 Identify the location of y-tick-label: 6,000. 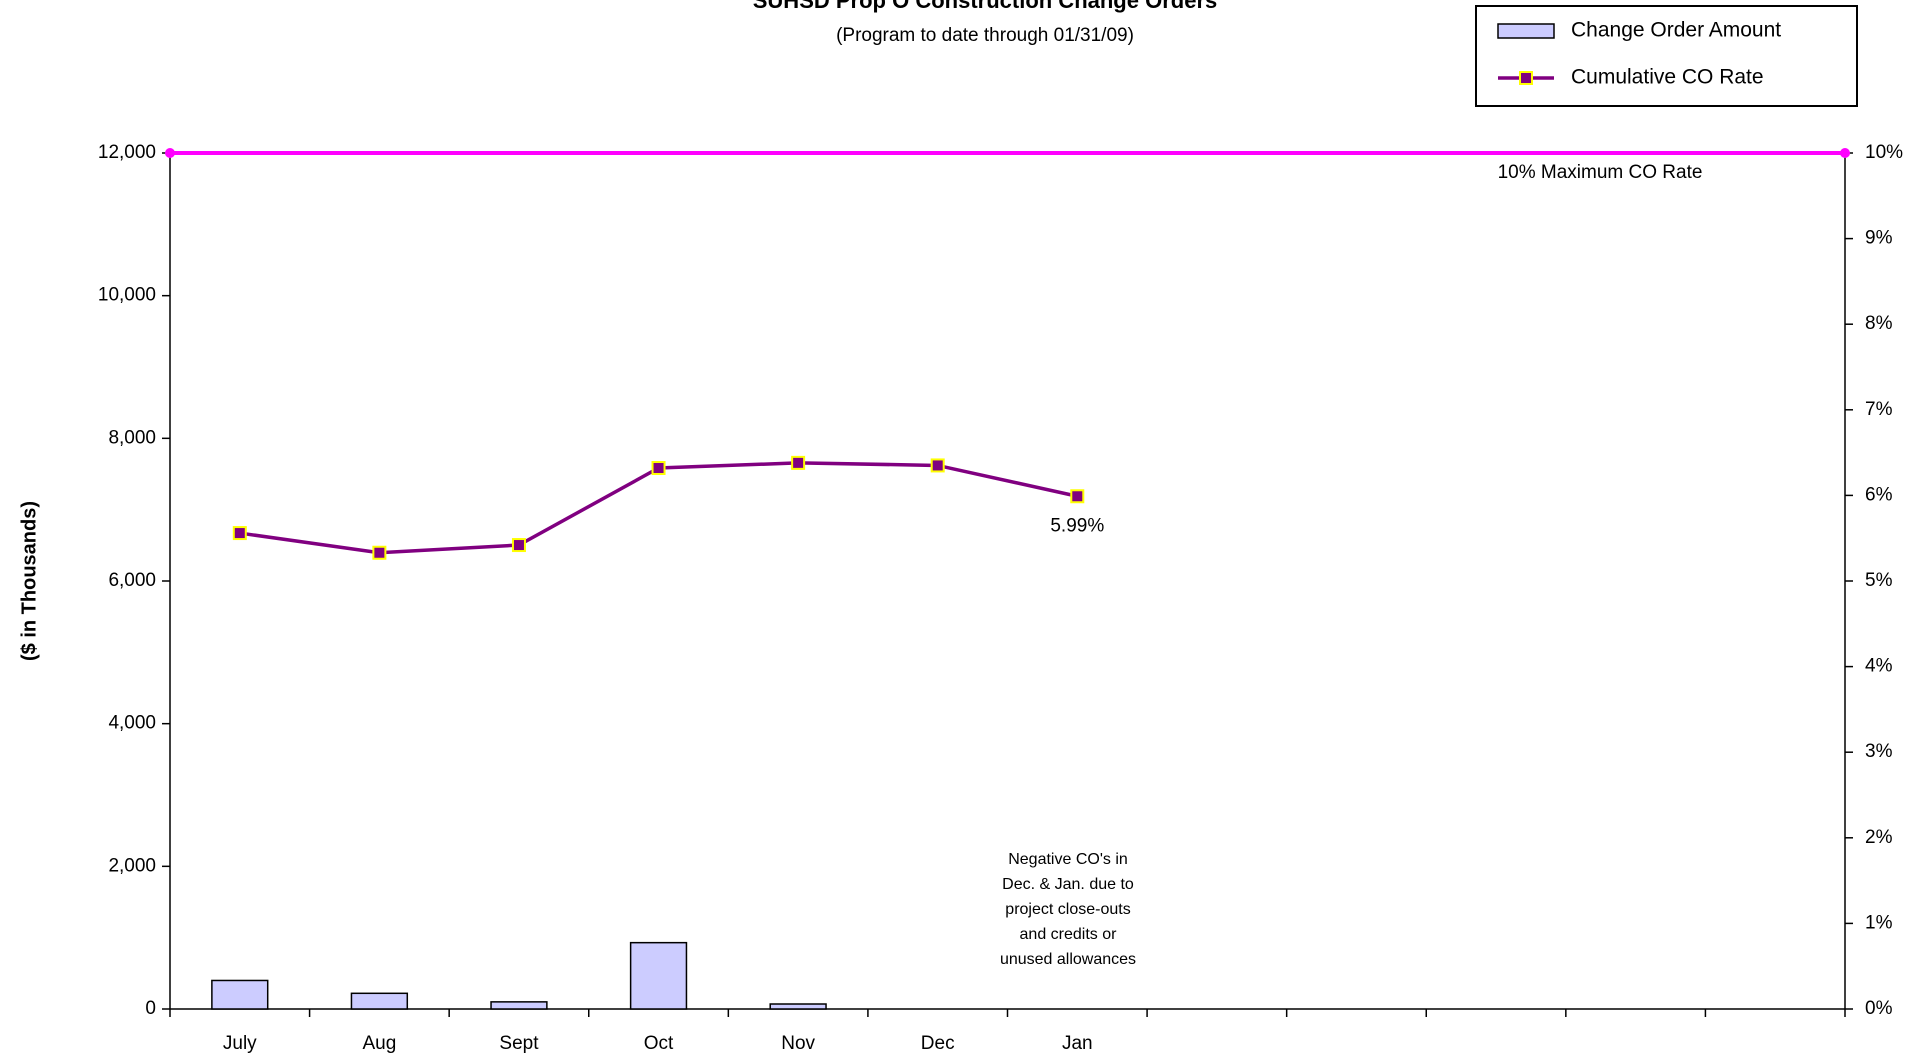
(132, 580).